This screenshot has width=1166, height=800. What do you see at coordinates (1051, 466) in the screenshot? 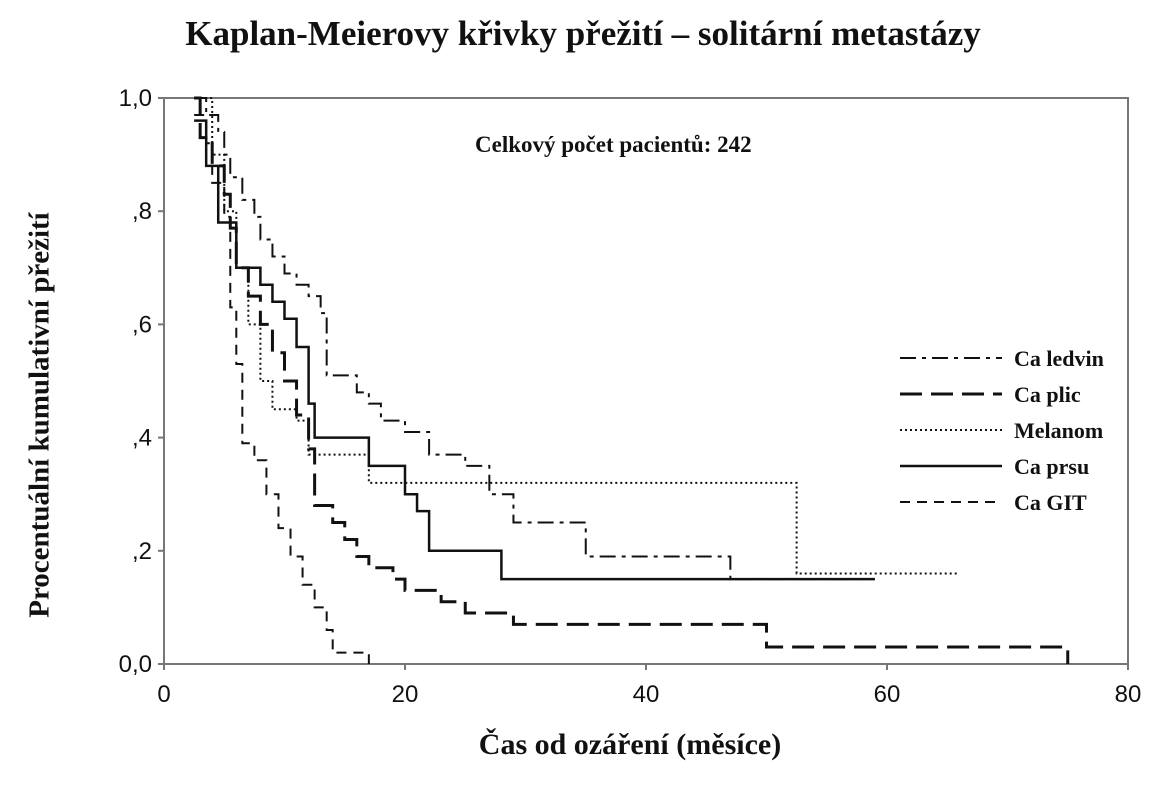
I see `legend-label-ca-prsu: Ca prsu` at bounding box center [1051, 466].